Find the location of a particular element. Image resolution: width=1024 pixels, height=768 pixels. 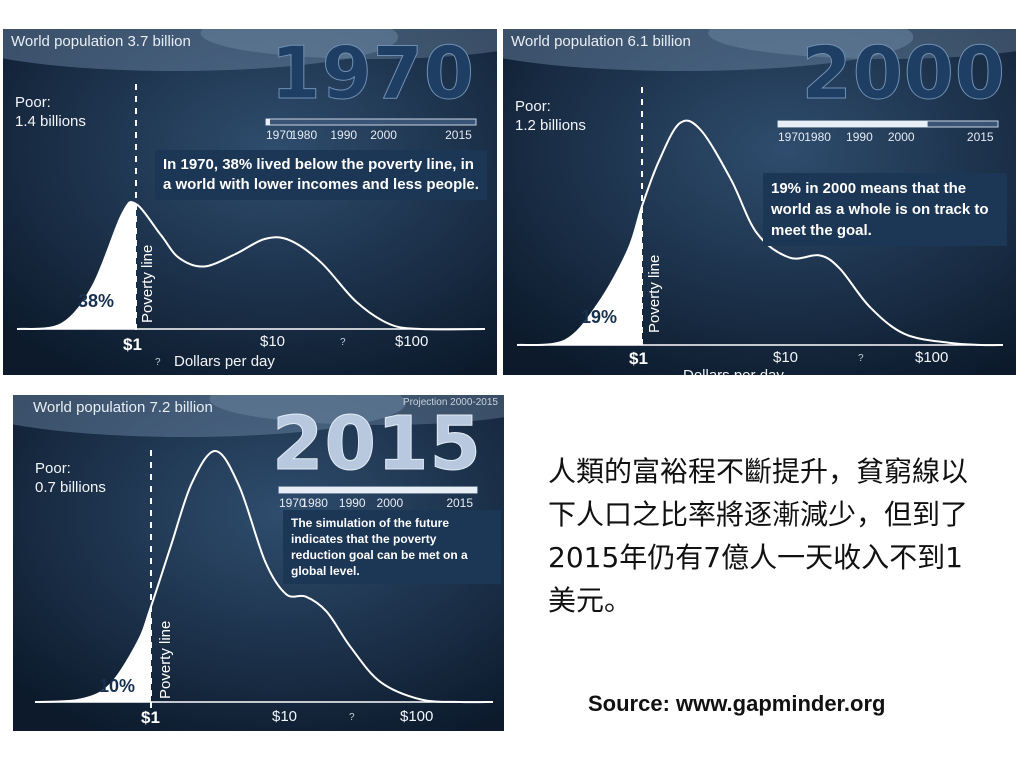

year-label: 1970 is located at coordinates (372, 73).